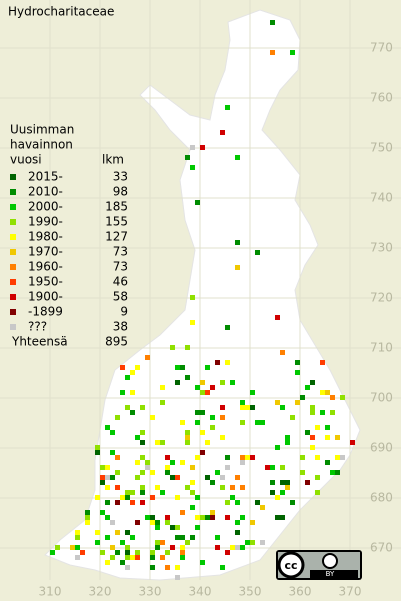  What do you see at coordinates (381, 298) in the screenshot?
I see `y-tick-label: 720` at bounding box center [381, 298].